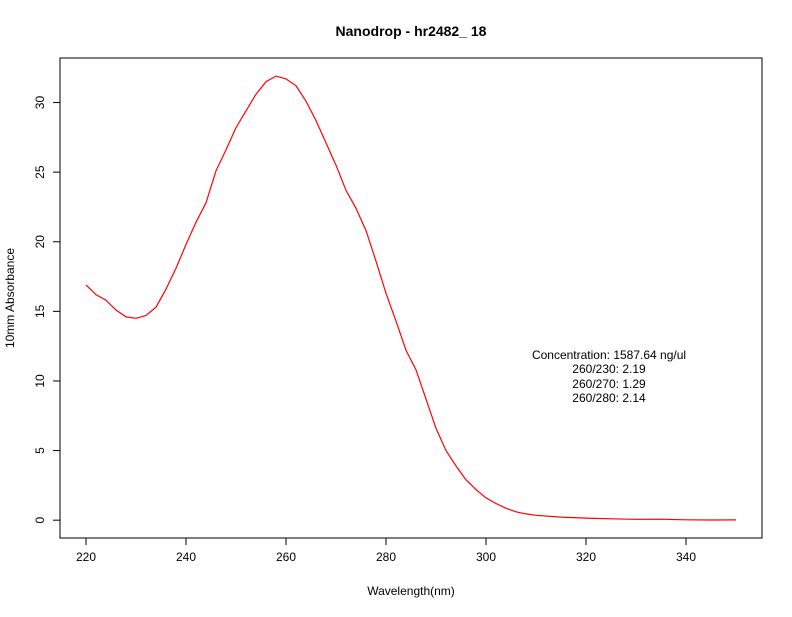 The height and width of the screenshot is (617, 792). I want to click on annotation-ratio-280: 260/280: 2.14, so click(609, 398).